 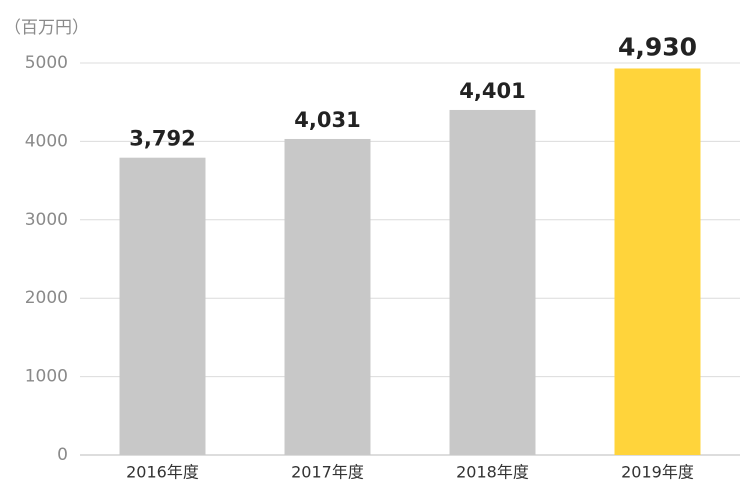 What do you see at coordinates (162, 139) in the screenshot?
I see `data-label: 3,792` at bounding box center [162, 139].